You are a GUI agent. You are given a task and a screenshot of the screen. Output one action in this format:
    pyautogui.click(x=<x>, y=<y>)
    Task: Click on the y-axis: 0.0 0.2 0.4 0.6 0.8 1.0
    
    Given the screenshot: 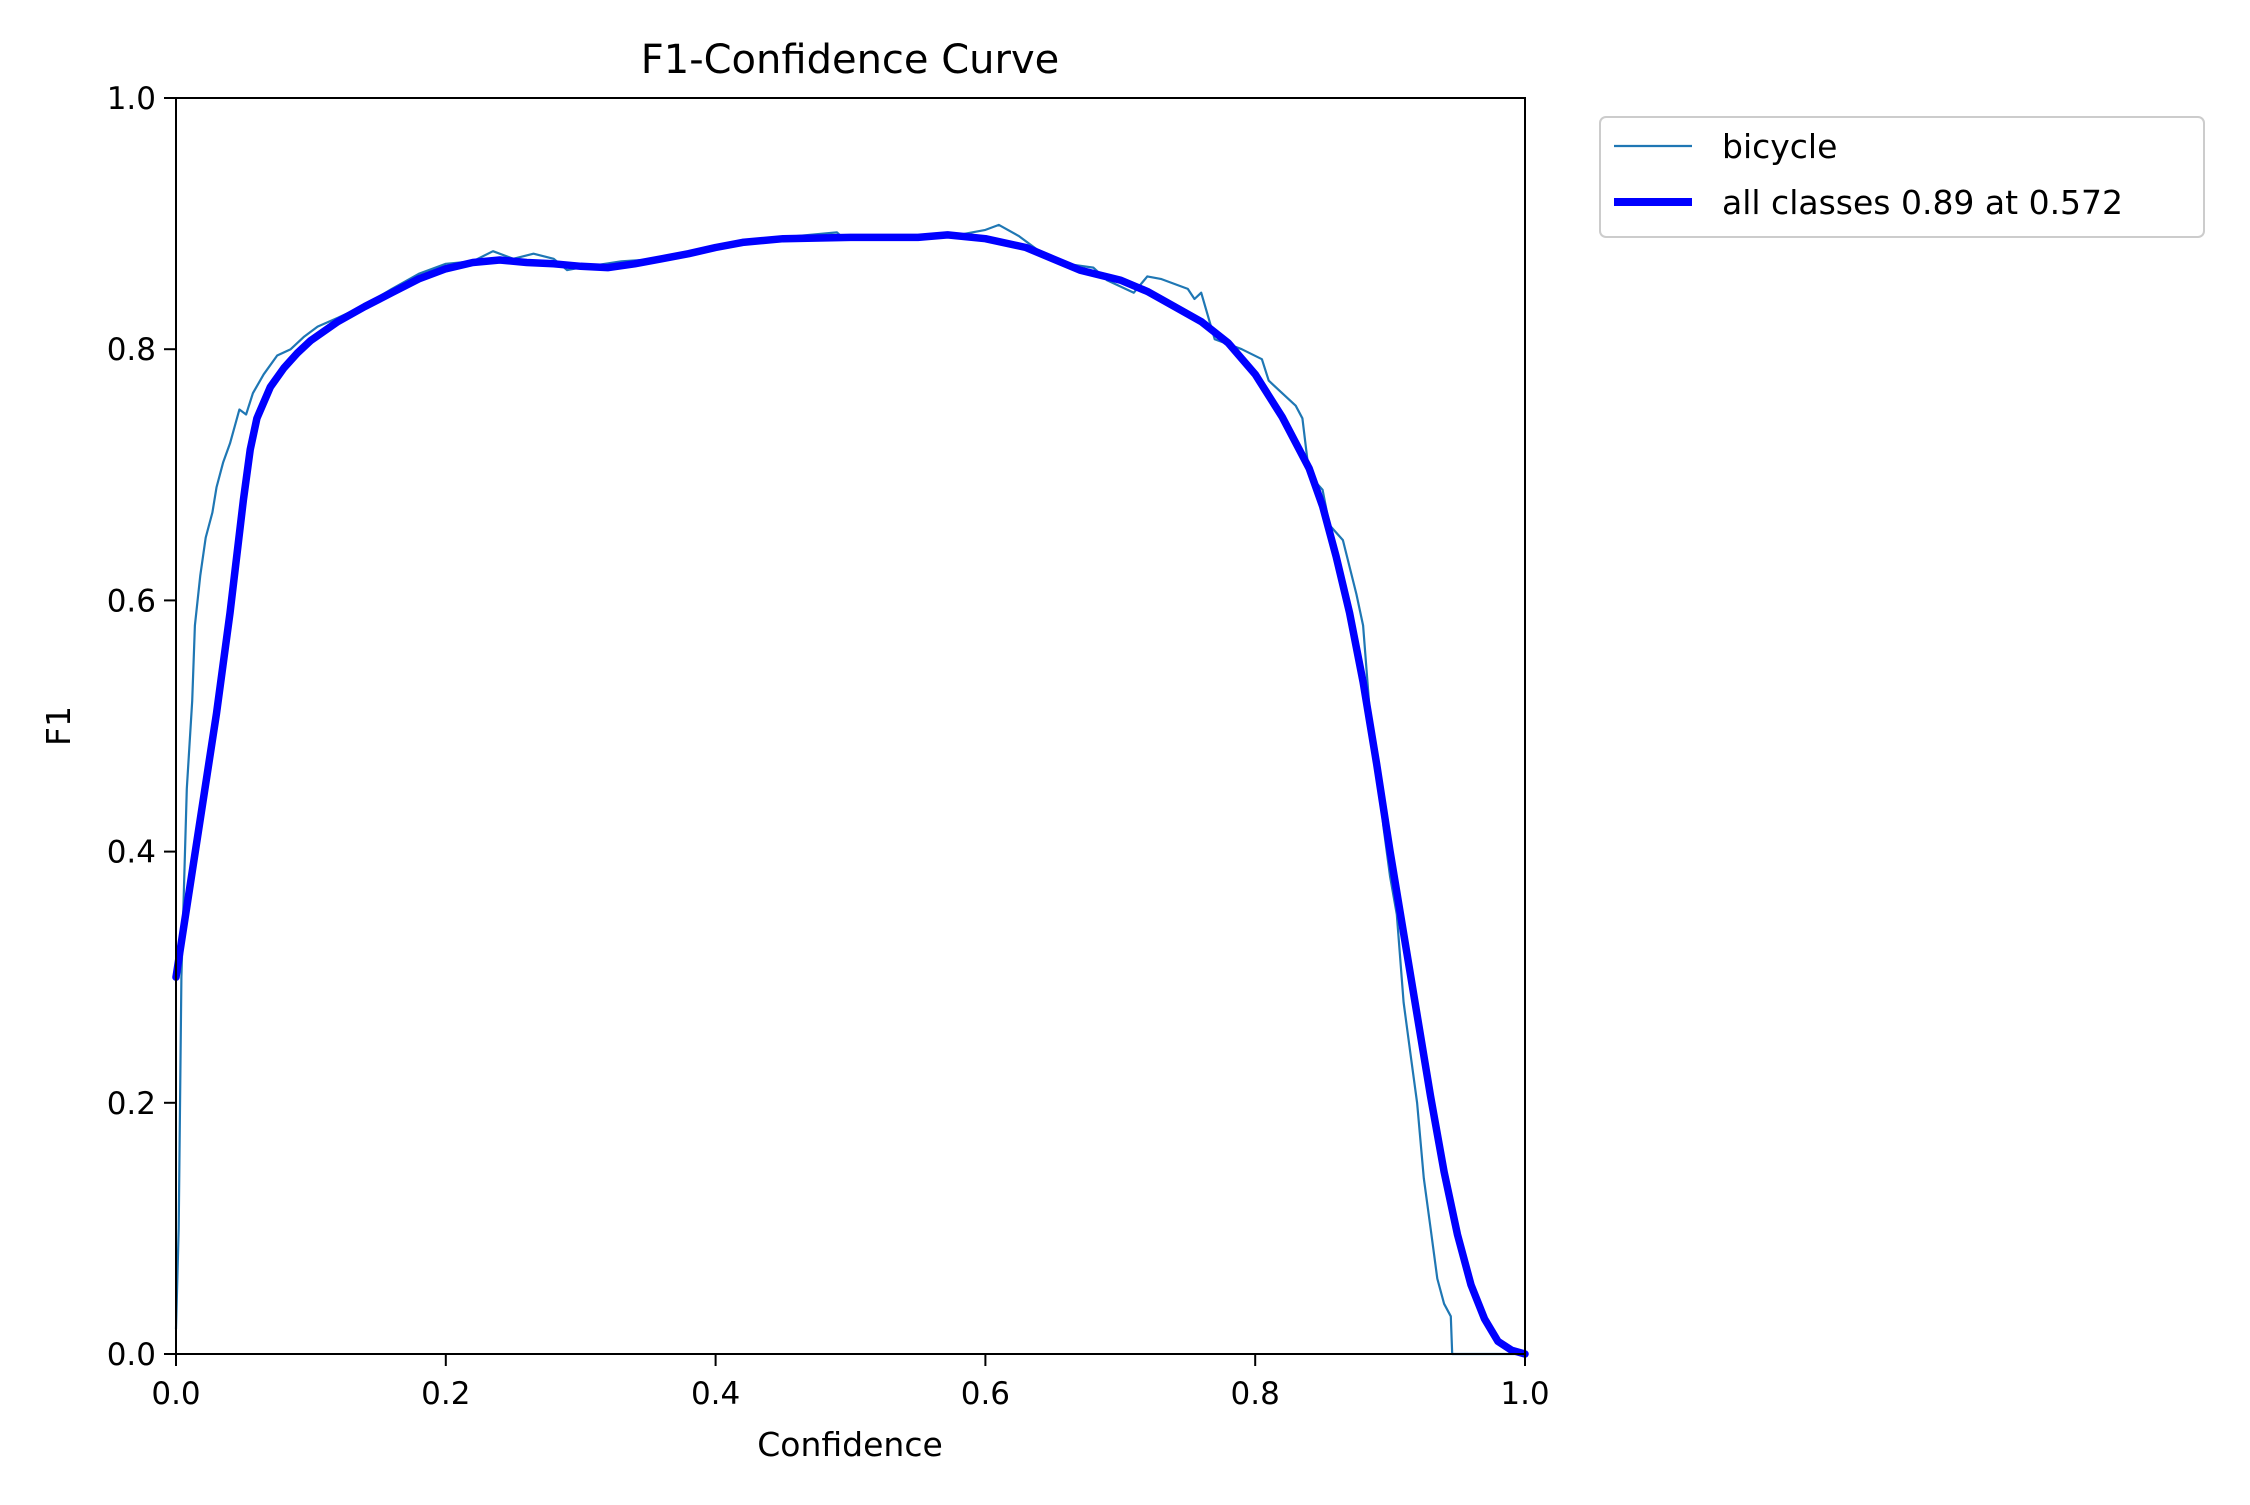 What is the action you would take?
    pyautogui.click(x=141, y=727)
    